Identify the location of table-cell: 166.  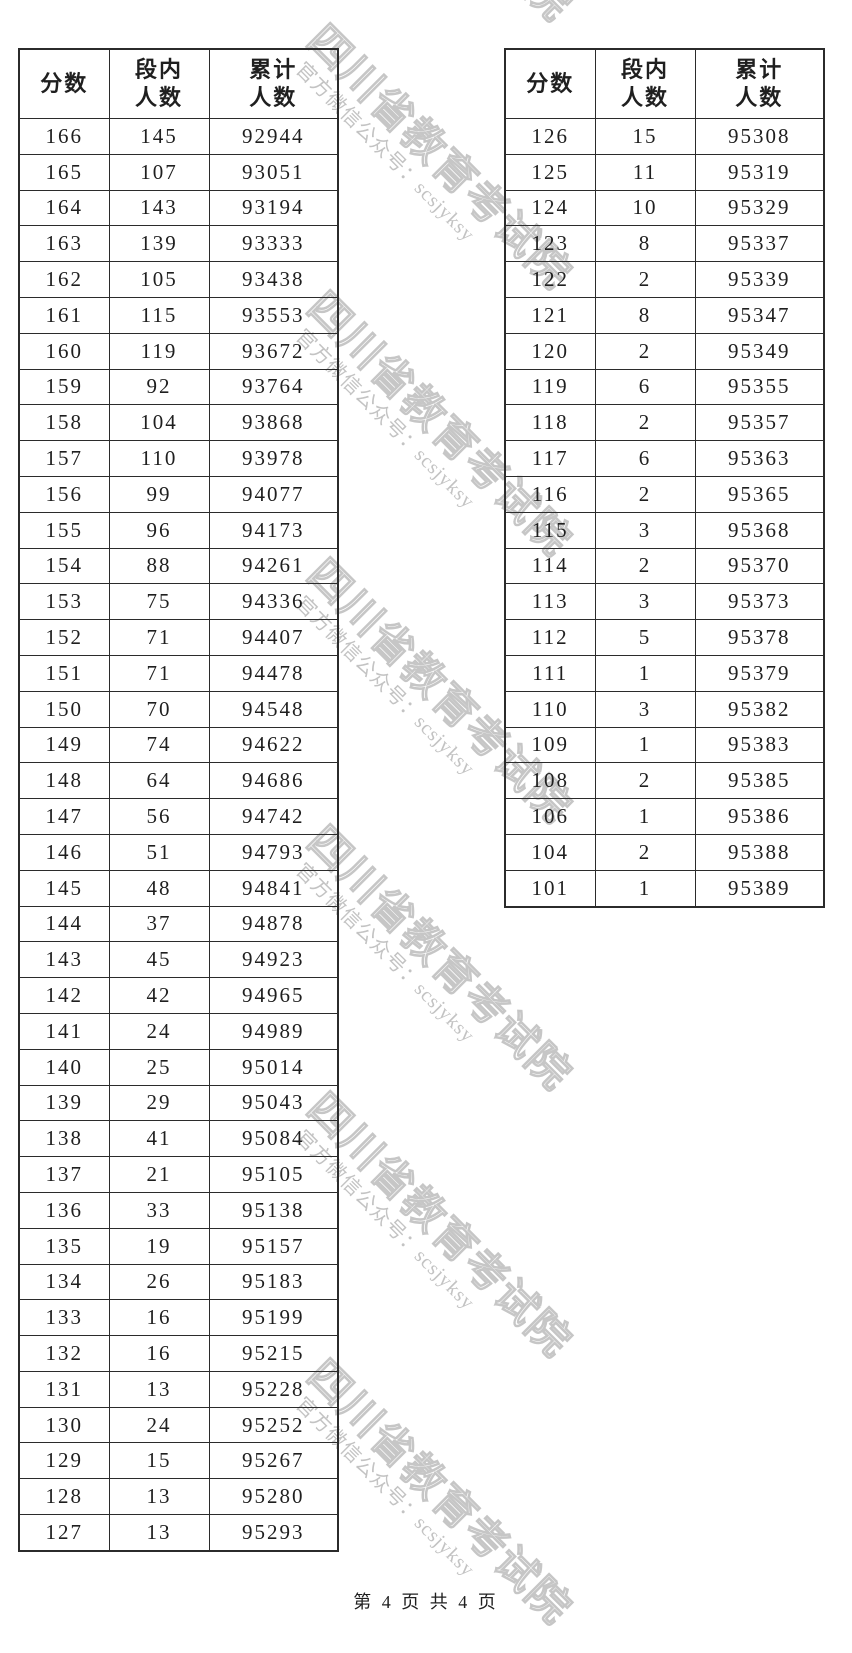
(64, 136).